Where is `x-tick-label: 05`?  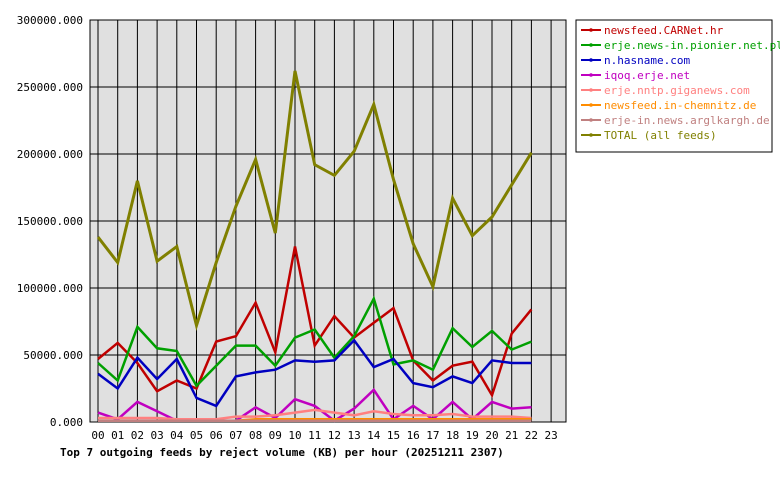
x-tick-label: 05 is located at coordinates (196, 435).